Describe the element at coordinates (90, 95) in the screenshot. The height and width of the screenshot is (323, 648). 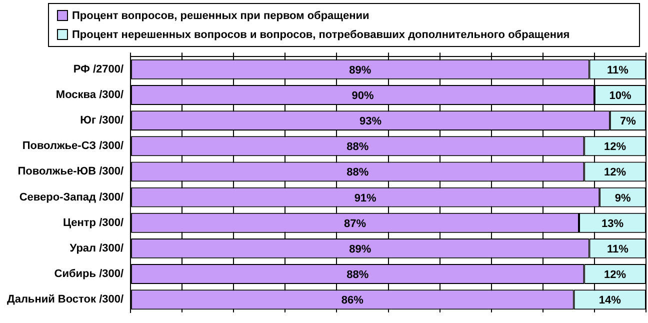
I see `y-tick-label: Москва /300/` at that location.